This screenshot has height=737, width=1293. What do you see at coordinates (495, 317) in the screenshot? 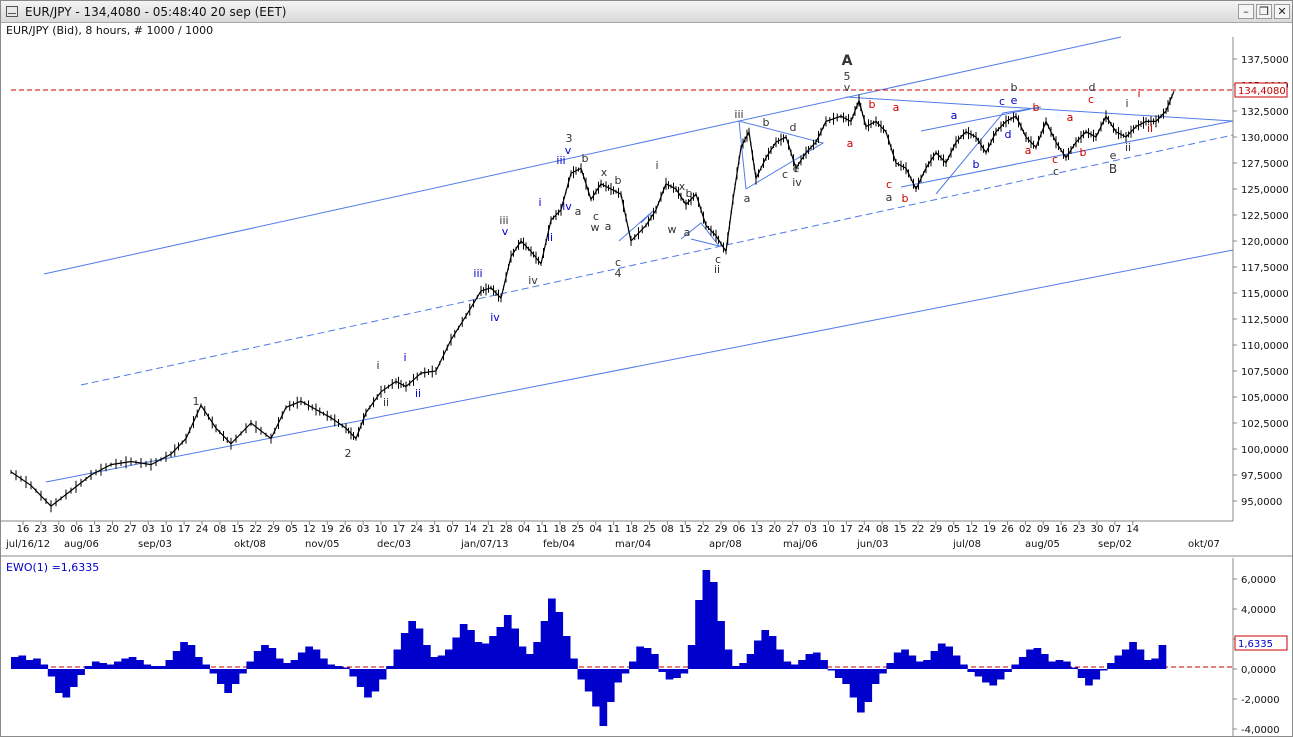
I see `wave-label: iv` at bounding box center [495, 317].